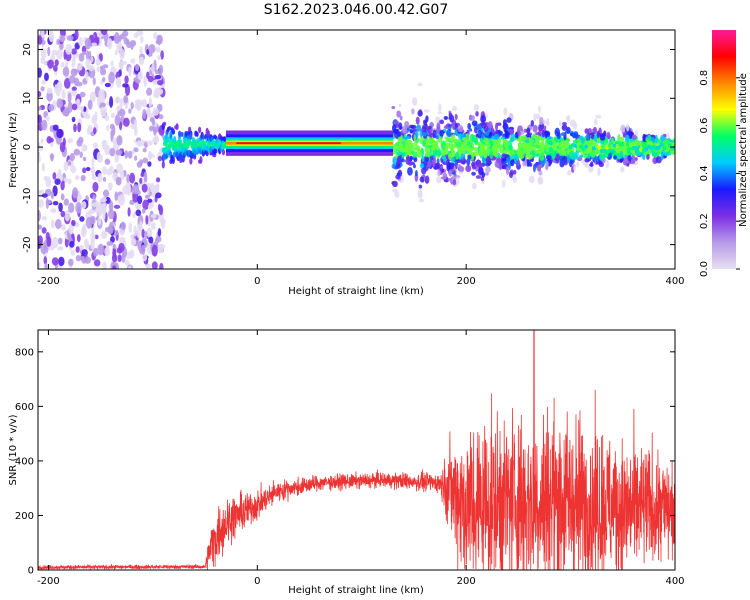 This screenshot has height=600, width=750. What do you see at coordinates (24, 352) in the screenshot?
I see `y-tick-label: 800` at bounding box center [24, 352].